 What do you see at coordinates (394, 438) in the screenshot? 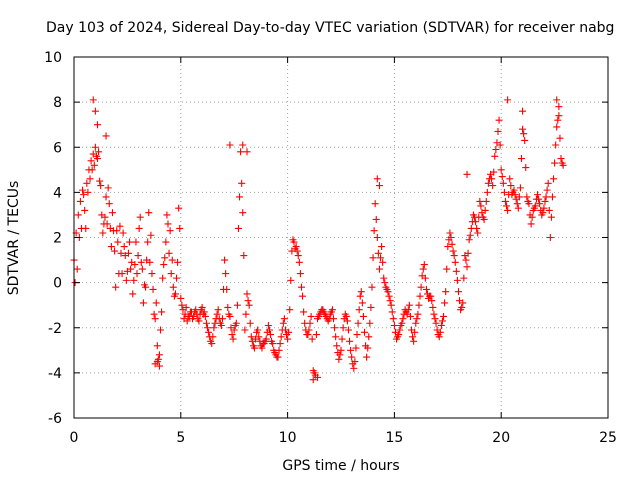
I see `x-tick-label: 15` at bounding box center [394, 438].